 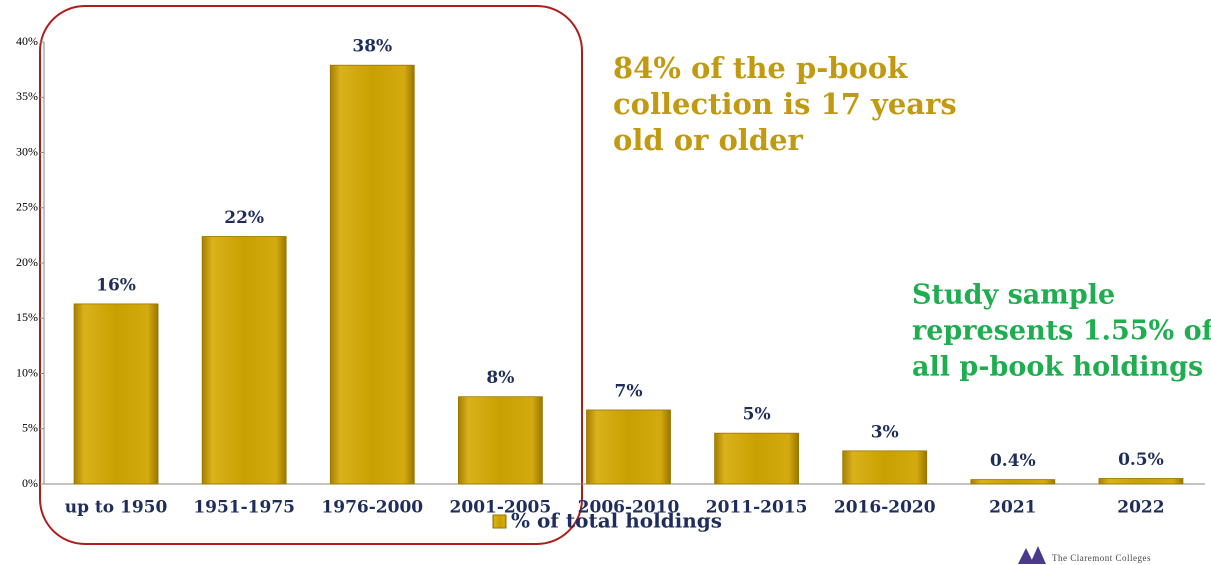 I want to click on x-tick-label: 2011-2015, so click(x=757, y=508).